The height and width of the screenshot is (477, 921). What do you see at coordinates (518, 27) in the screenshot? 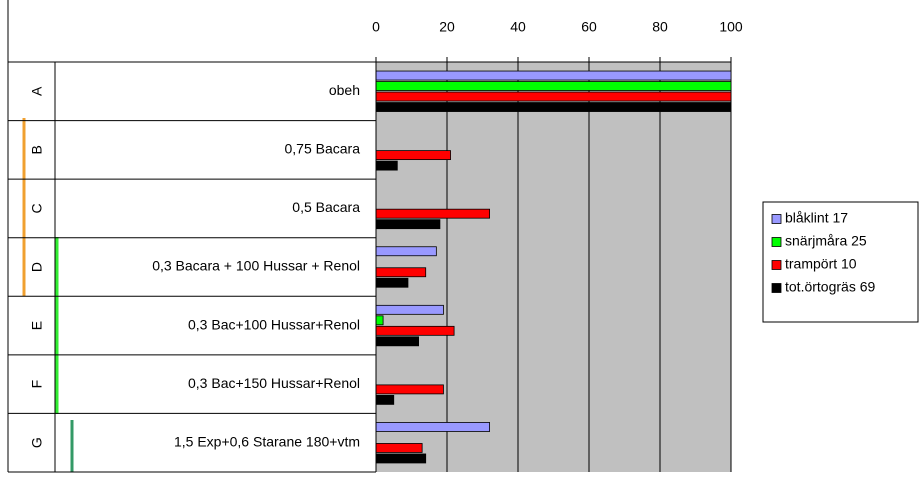
I see `x-tick-label: 40` at bounding box center [518, 27].